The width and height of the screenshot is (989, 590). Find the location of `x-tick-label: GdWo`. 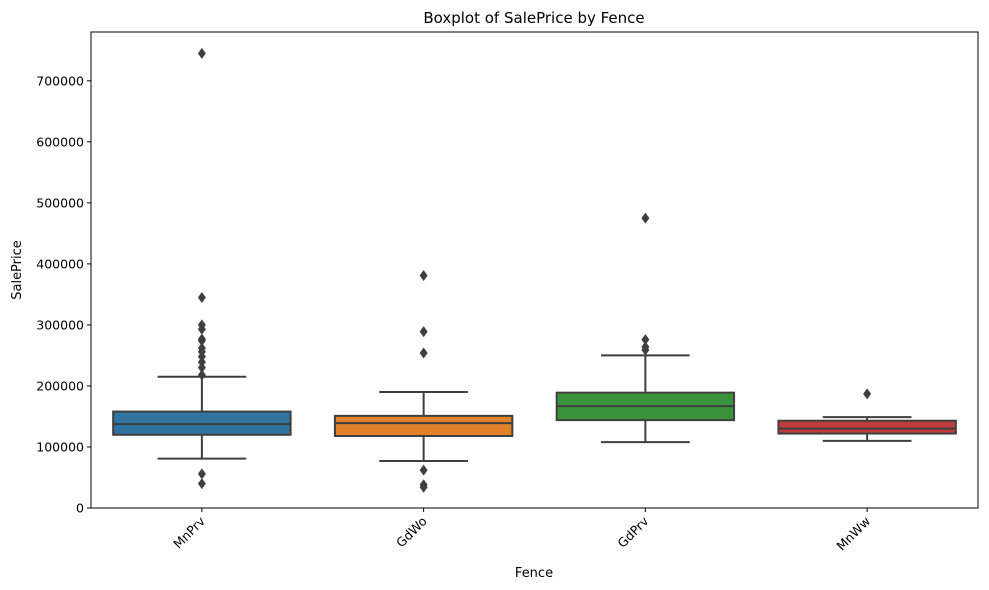

x-tick-label: GdWo is located at coordinates (411, 532).